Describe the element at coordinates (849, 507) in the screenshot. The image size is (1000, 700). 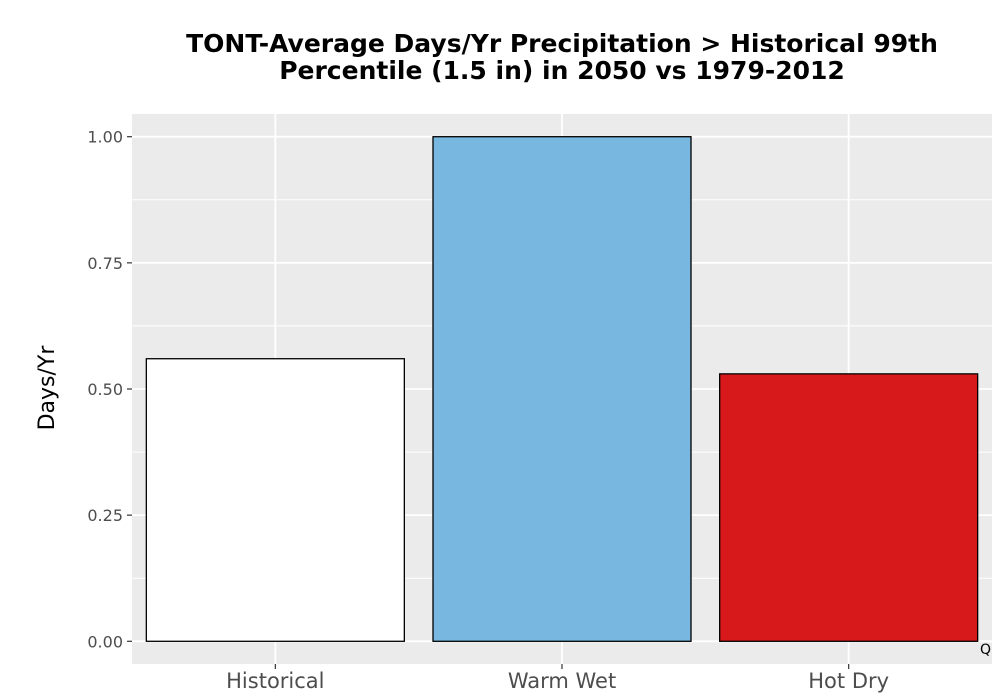
I see `bar-hot-dry` at that location.